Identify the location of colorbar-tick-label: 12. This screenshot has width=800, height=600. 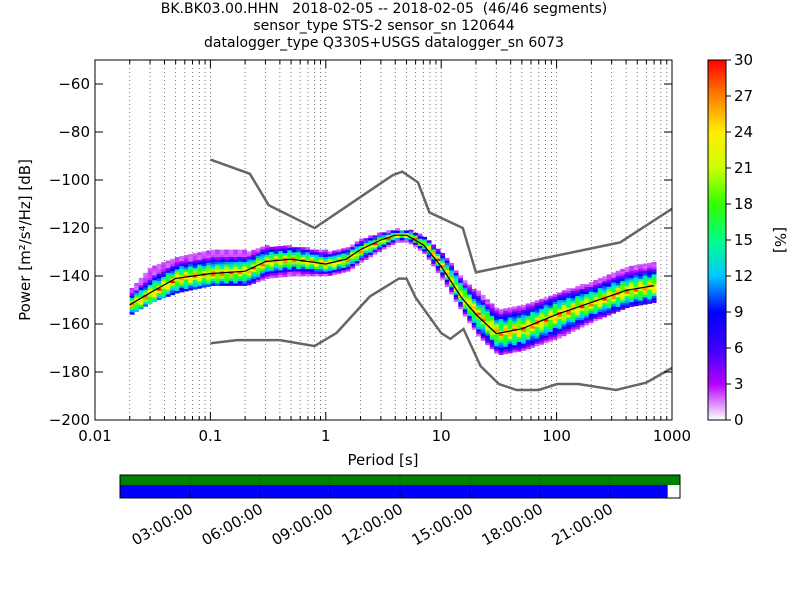
(743, 276).